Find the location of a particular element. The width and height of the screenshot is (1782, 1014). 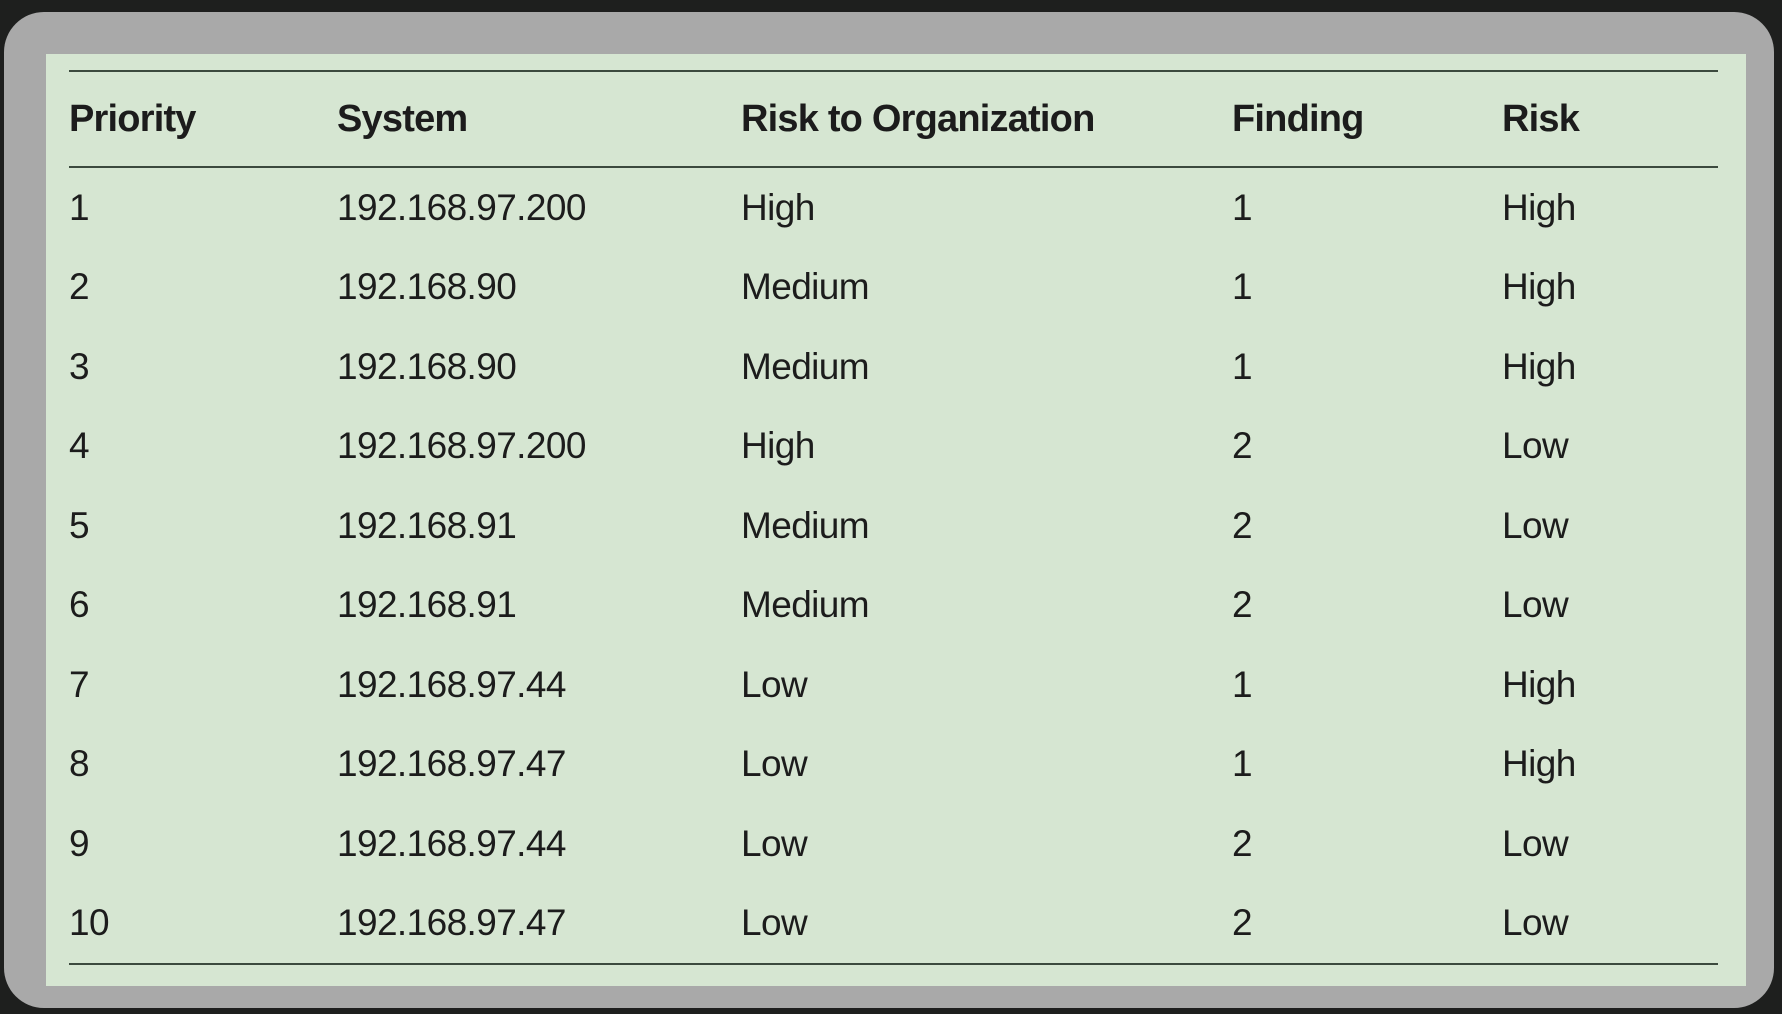

table-row: 7 192.168.97.44 Low 1 High is located at coordinates (893, 685).